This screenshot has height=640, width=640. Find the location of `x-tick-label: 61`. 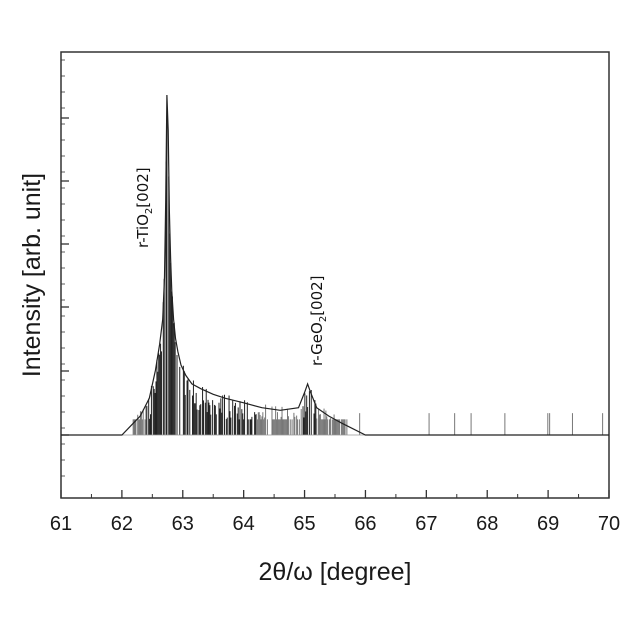

x-tick-label: 61 is located at coordinates (61, 524).